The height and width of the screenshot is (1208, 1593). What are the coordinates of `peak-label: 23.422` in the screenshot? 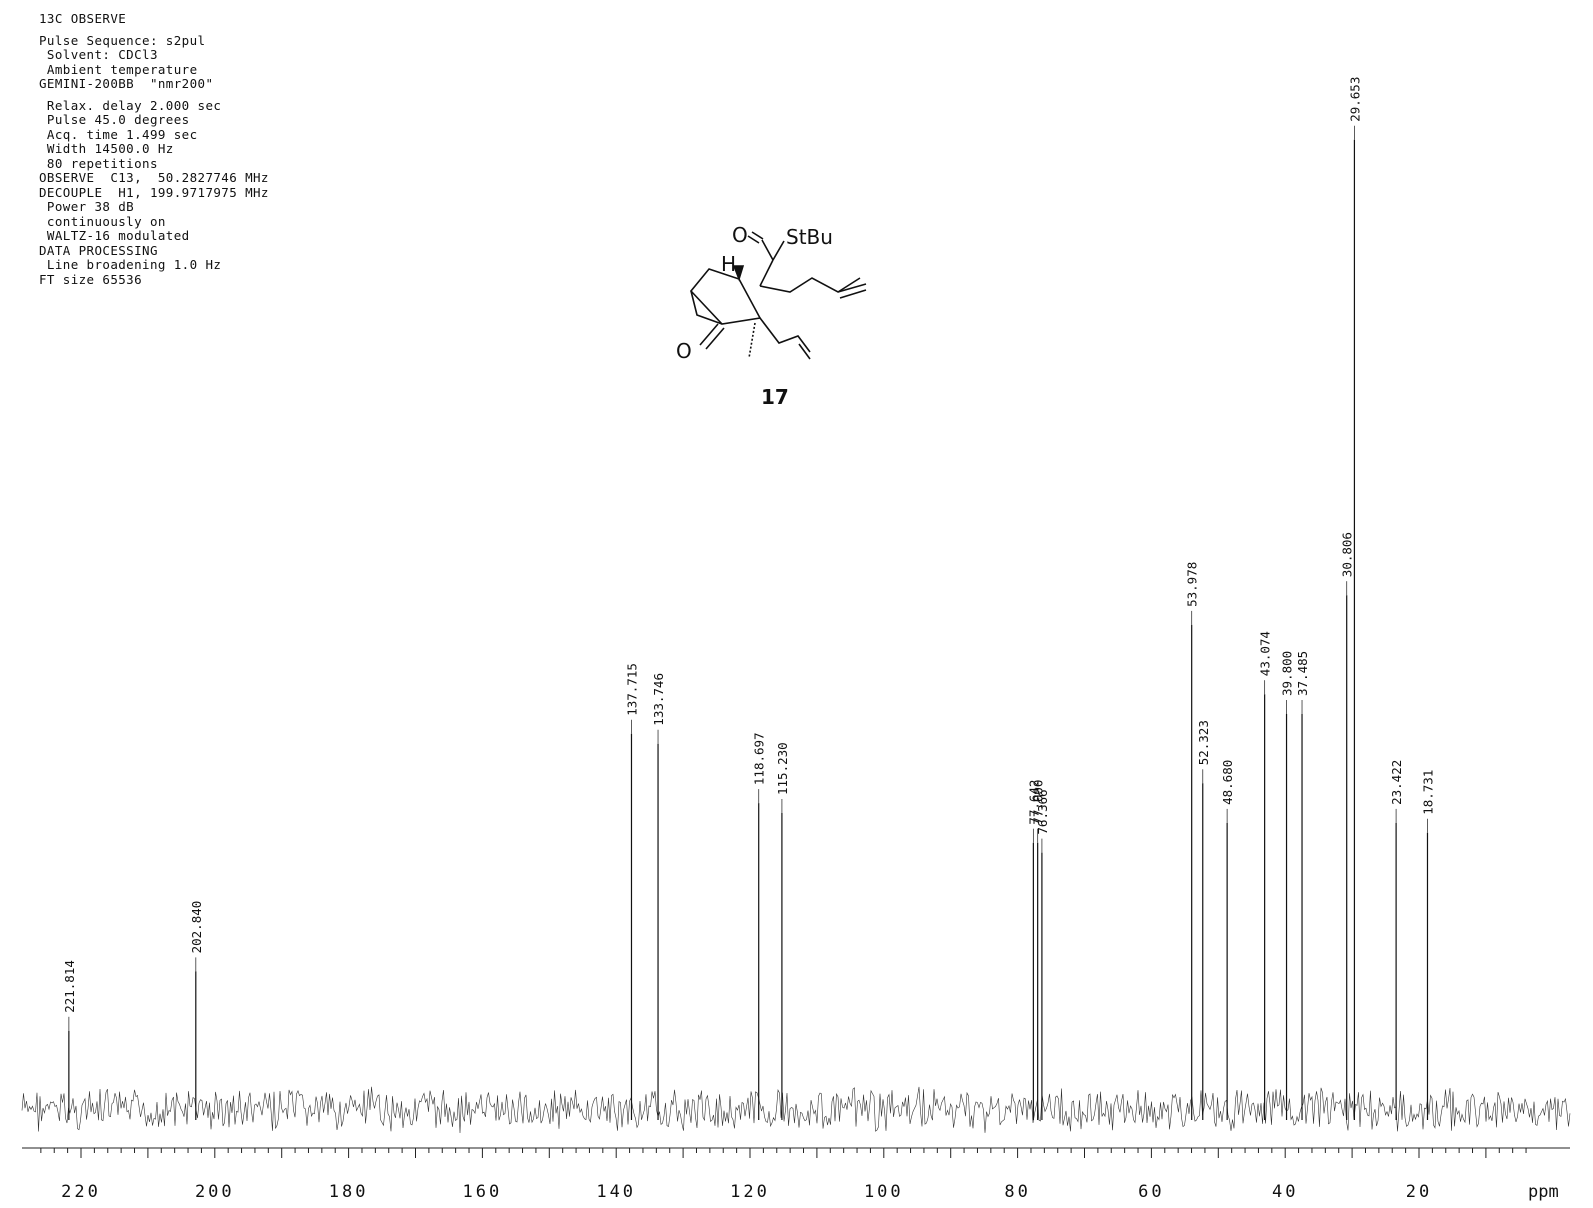 It's located at (1396, 782).